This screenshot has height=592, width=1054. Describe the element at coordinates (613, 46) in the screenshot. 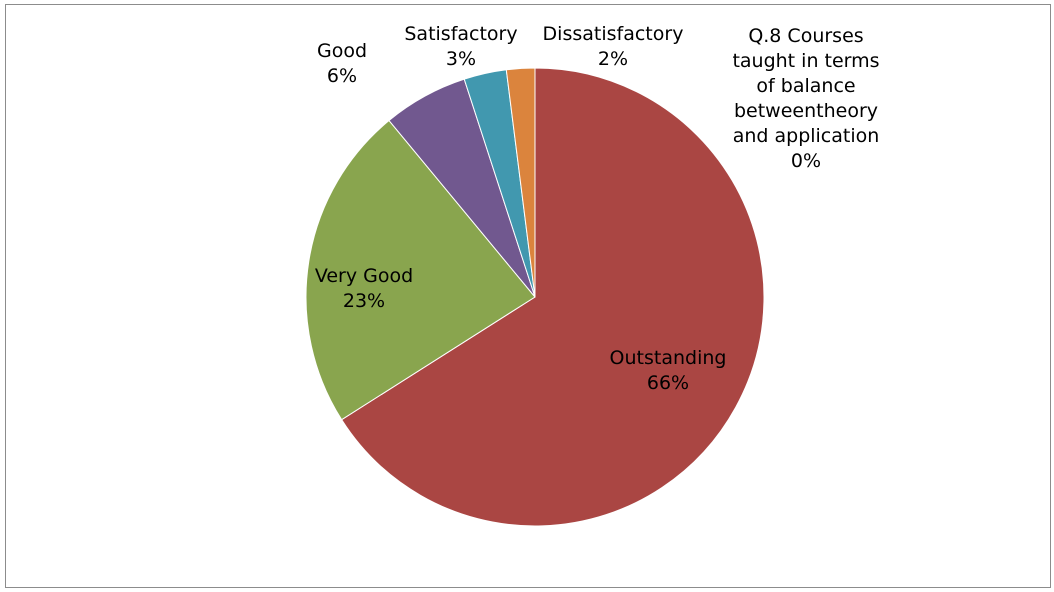

I see `data-label-dissatisfactory: Dissatisfactory 2%` at that location.